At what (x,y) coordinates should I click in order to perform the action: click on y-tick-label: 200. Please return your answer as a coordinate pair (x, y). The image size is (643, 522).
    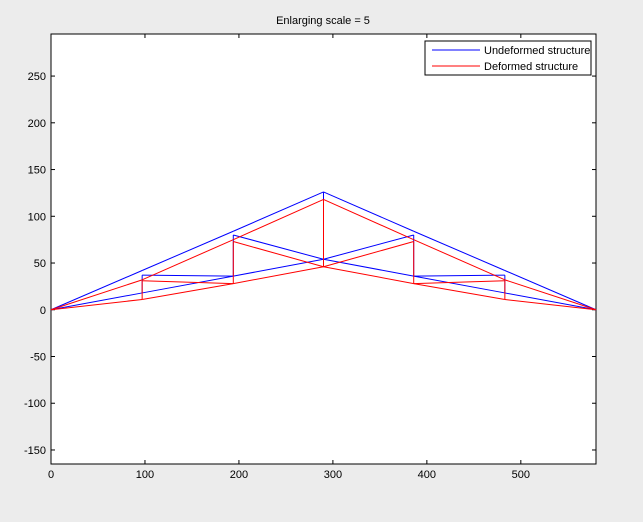
    Looking at the image, I should click on (37, 124).